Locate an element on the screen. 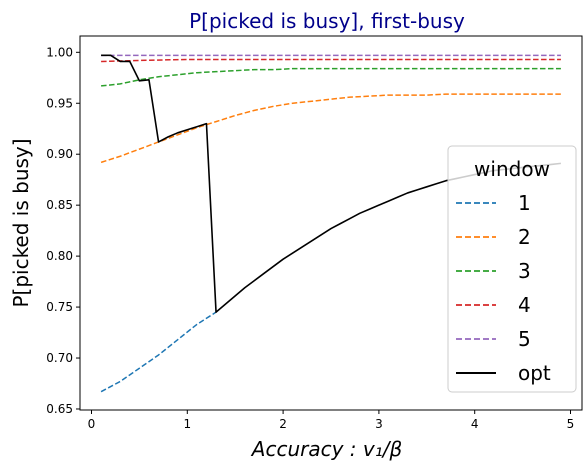  x-tick-label: 2 is located at coordinates (283, 424).